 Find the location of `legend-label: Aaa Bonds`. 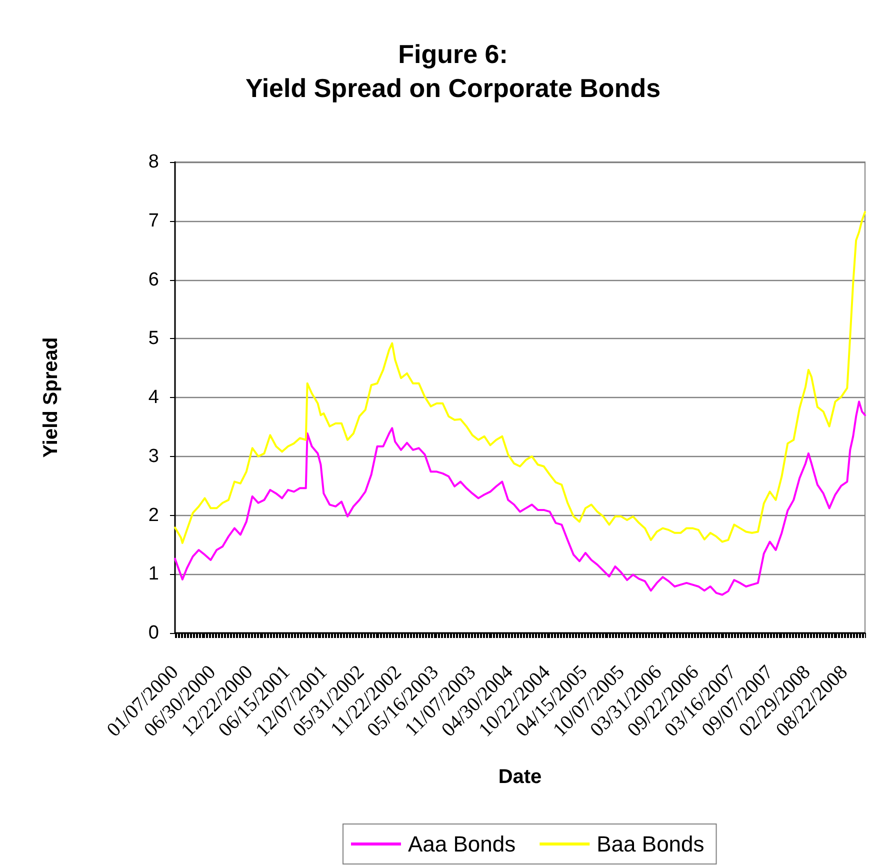

legend-label: Aaa Bonds is located at coordinates (462, 844).